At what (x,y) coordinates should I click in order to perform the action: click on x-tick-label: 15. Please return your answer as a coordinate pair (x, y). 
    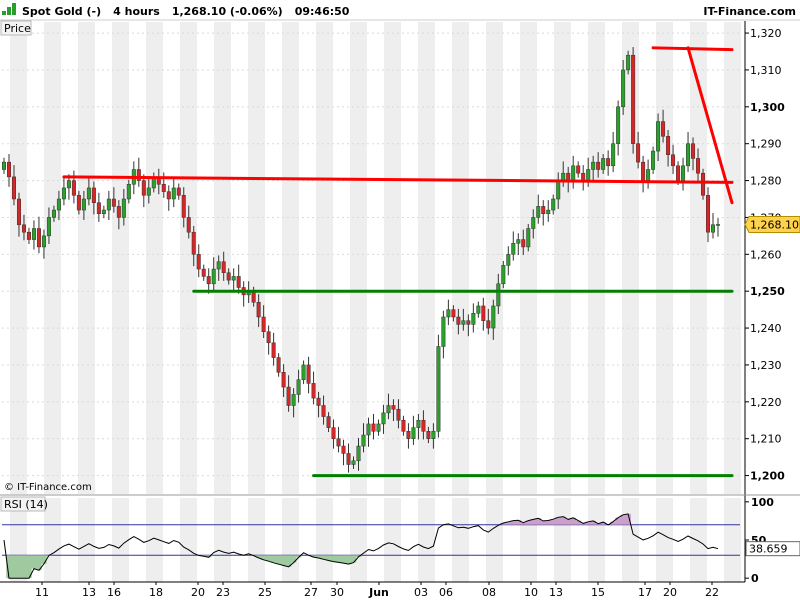
    Looking at the image, I should click on (598, 592).